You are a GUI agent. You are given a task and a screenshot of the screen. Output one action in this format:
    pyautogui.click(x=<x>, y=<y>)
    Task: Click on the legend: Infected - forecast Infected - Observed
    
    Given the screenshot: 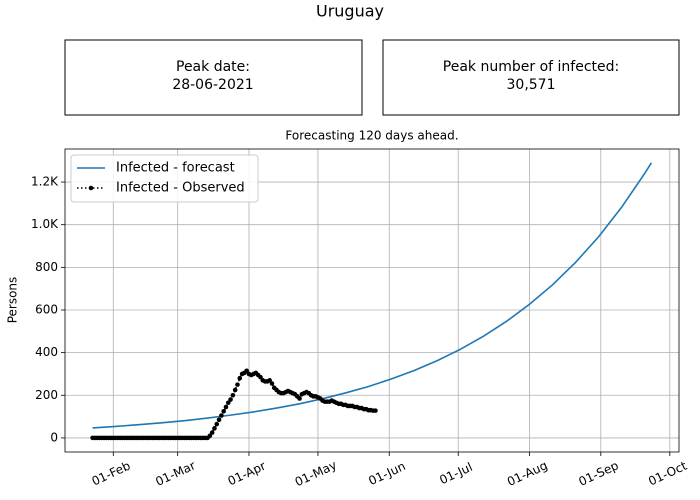 What is the action you would take?
    pyautogui.click(x=164, y=178)
    